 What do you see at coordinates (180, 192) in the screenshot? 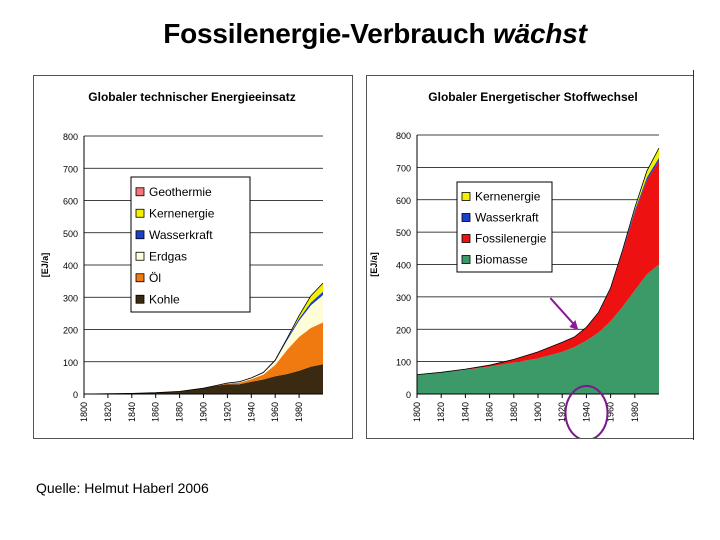
I see `legend-label-geothermie: Geothermie` at bounding box center [180, 192].